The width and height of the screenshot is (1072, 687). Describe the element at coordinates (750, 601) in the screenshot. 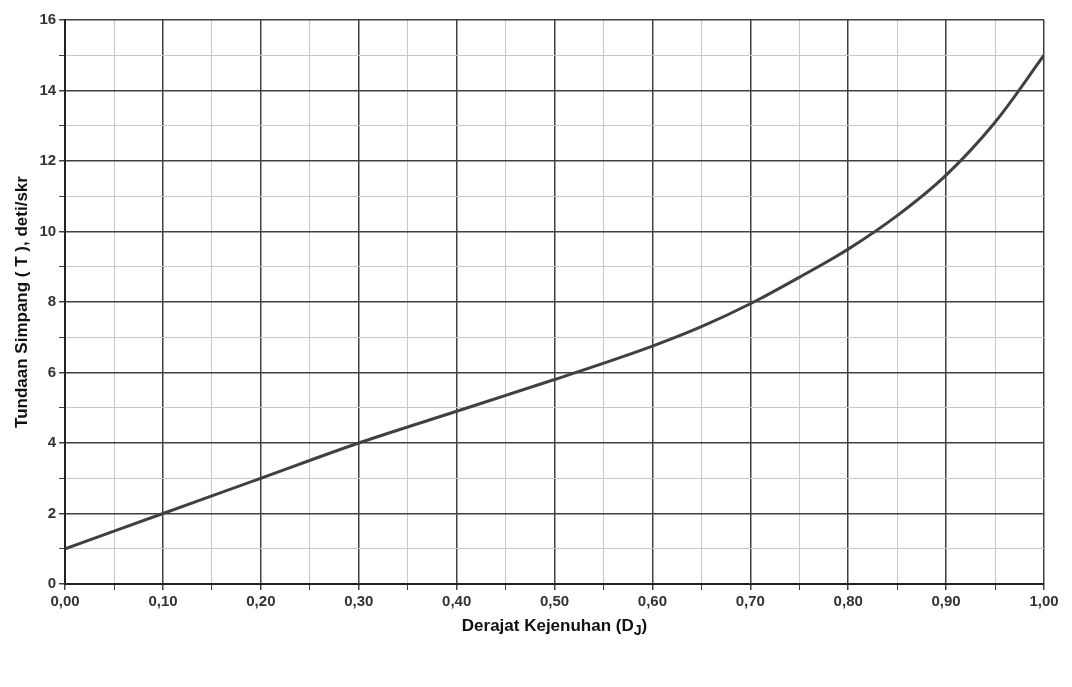

I see `x-tick-label: 0,70` at that location.